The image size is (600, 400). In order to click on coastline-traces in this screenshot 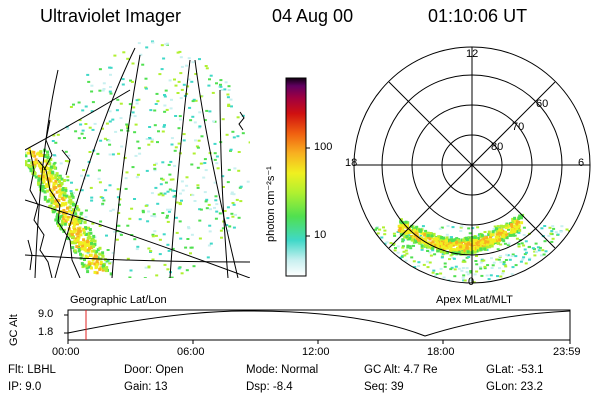, I will do `click(54, 198)`.